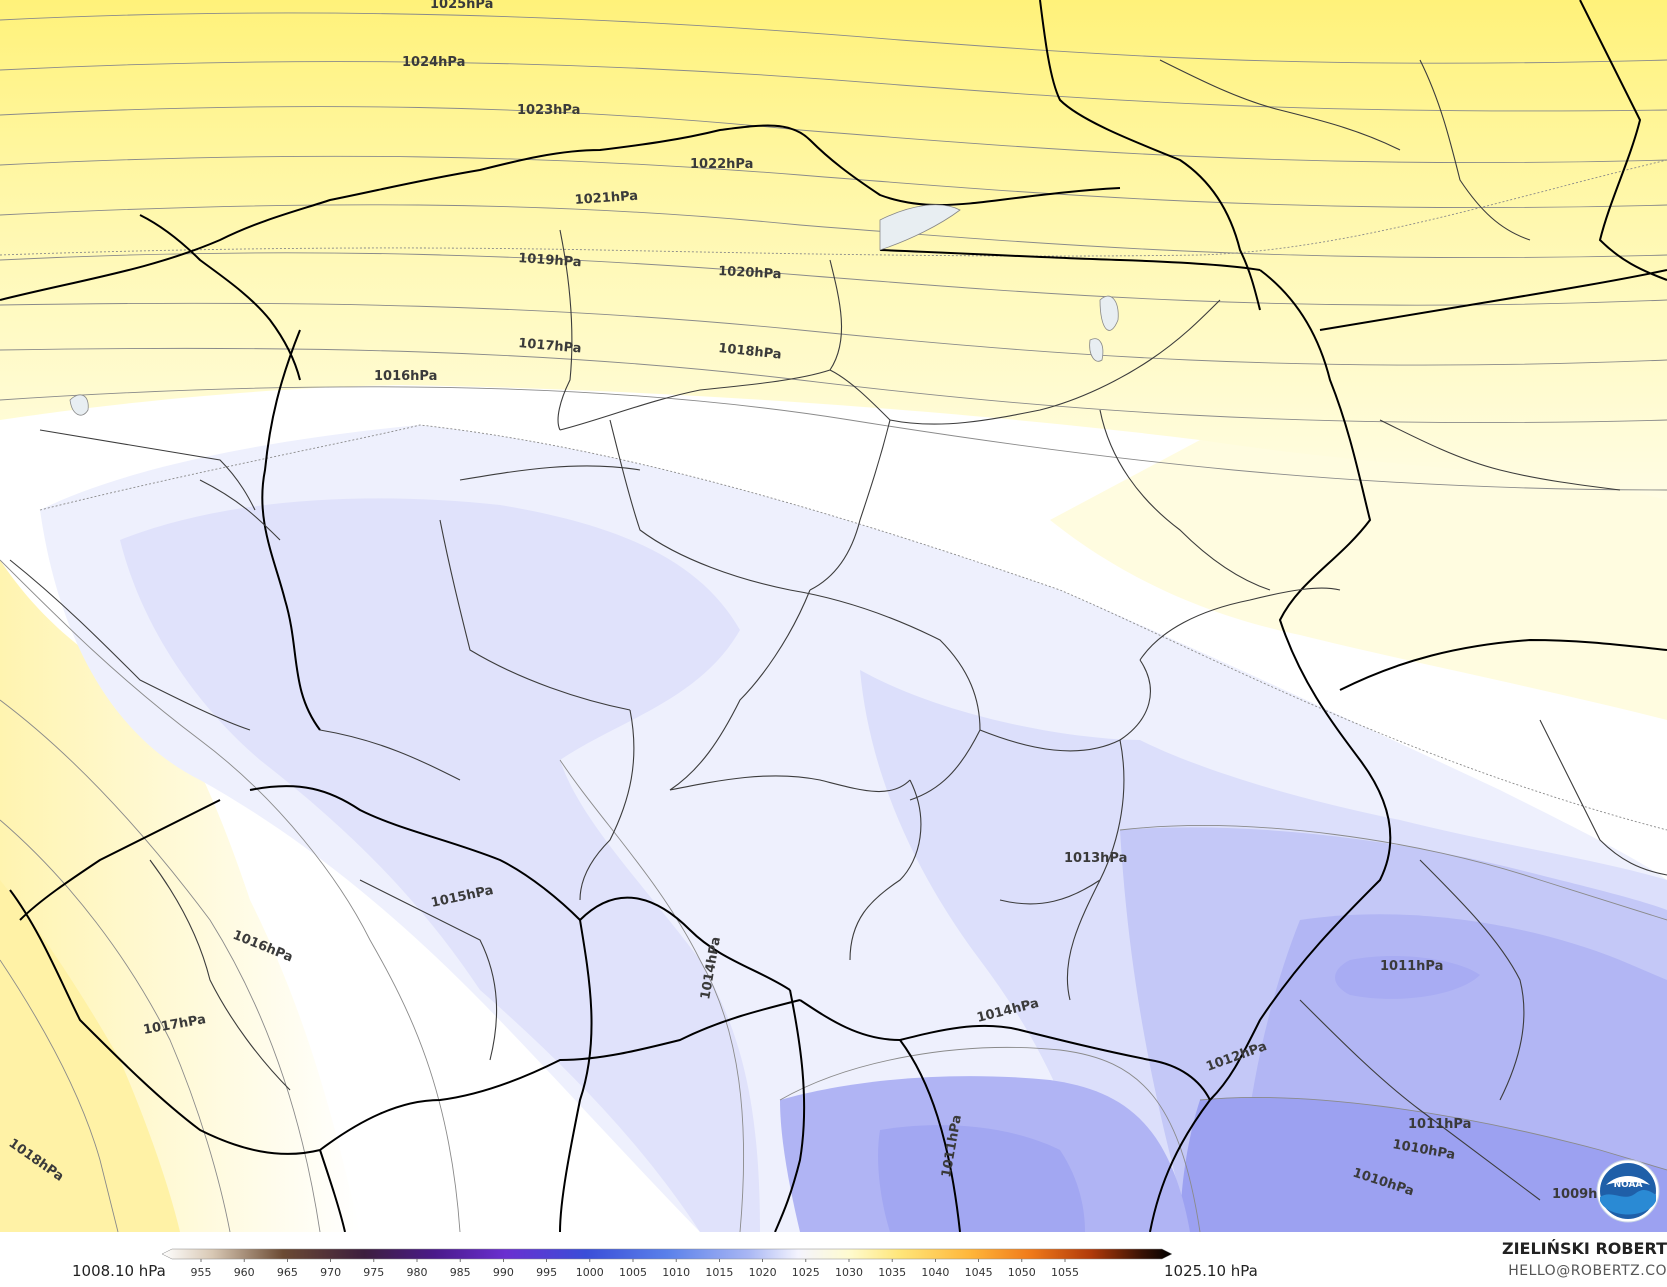 This screenshot has width=1667, height=1287. Describe the element at coordinates (763, 1272) in the screenshot. I see `colorbar-tick-label: 1020` at that location.